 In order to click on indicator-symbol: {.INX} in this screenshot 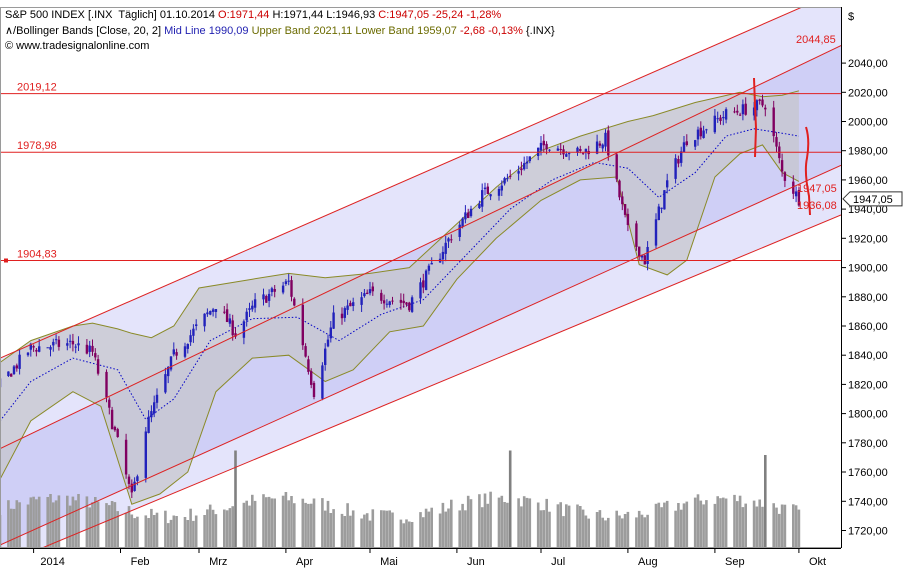, I will do `click(540, 31)`.